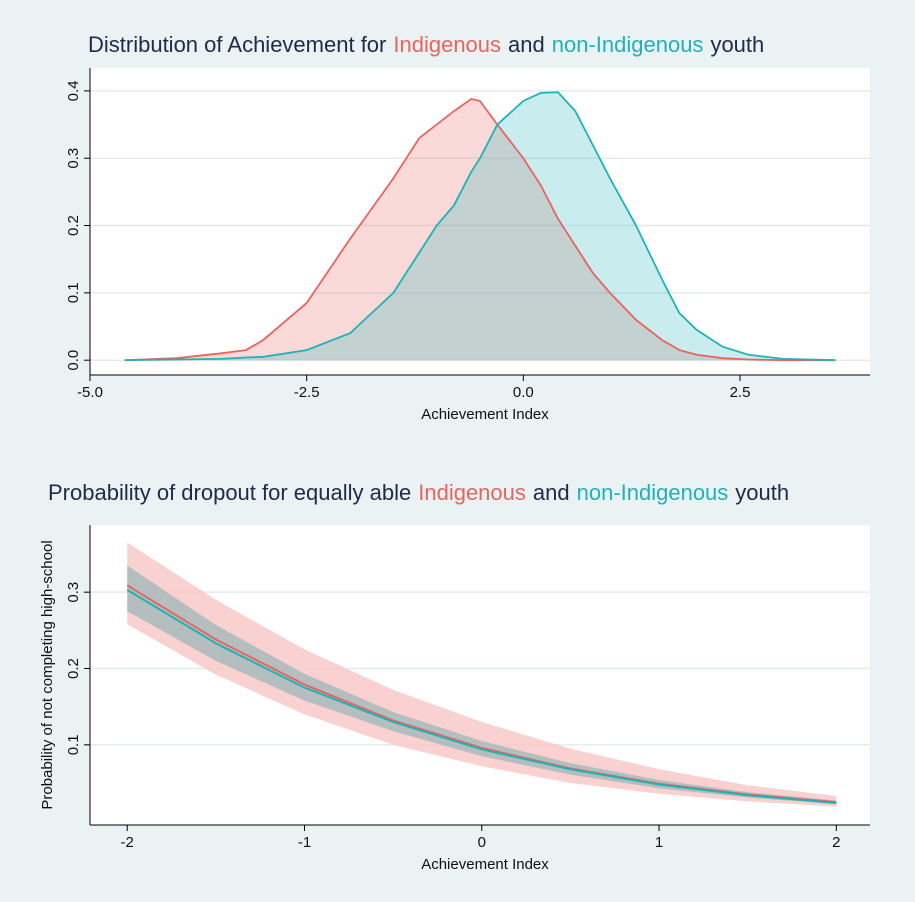 Image resolution: width=915 pixels, height=902 pixels. I want to click on x-tick-label: 0, so click(482, 842).